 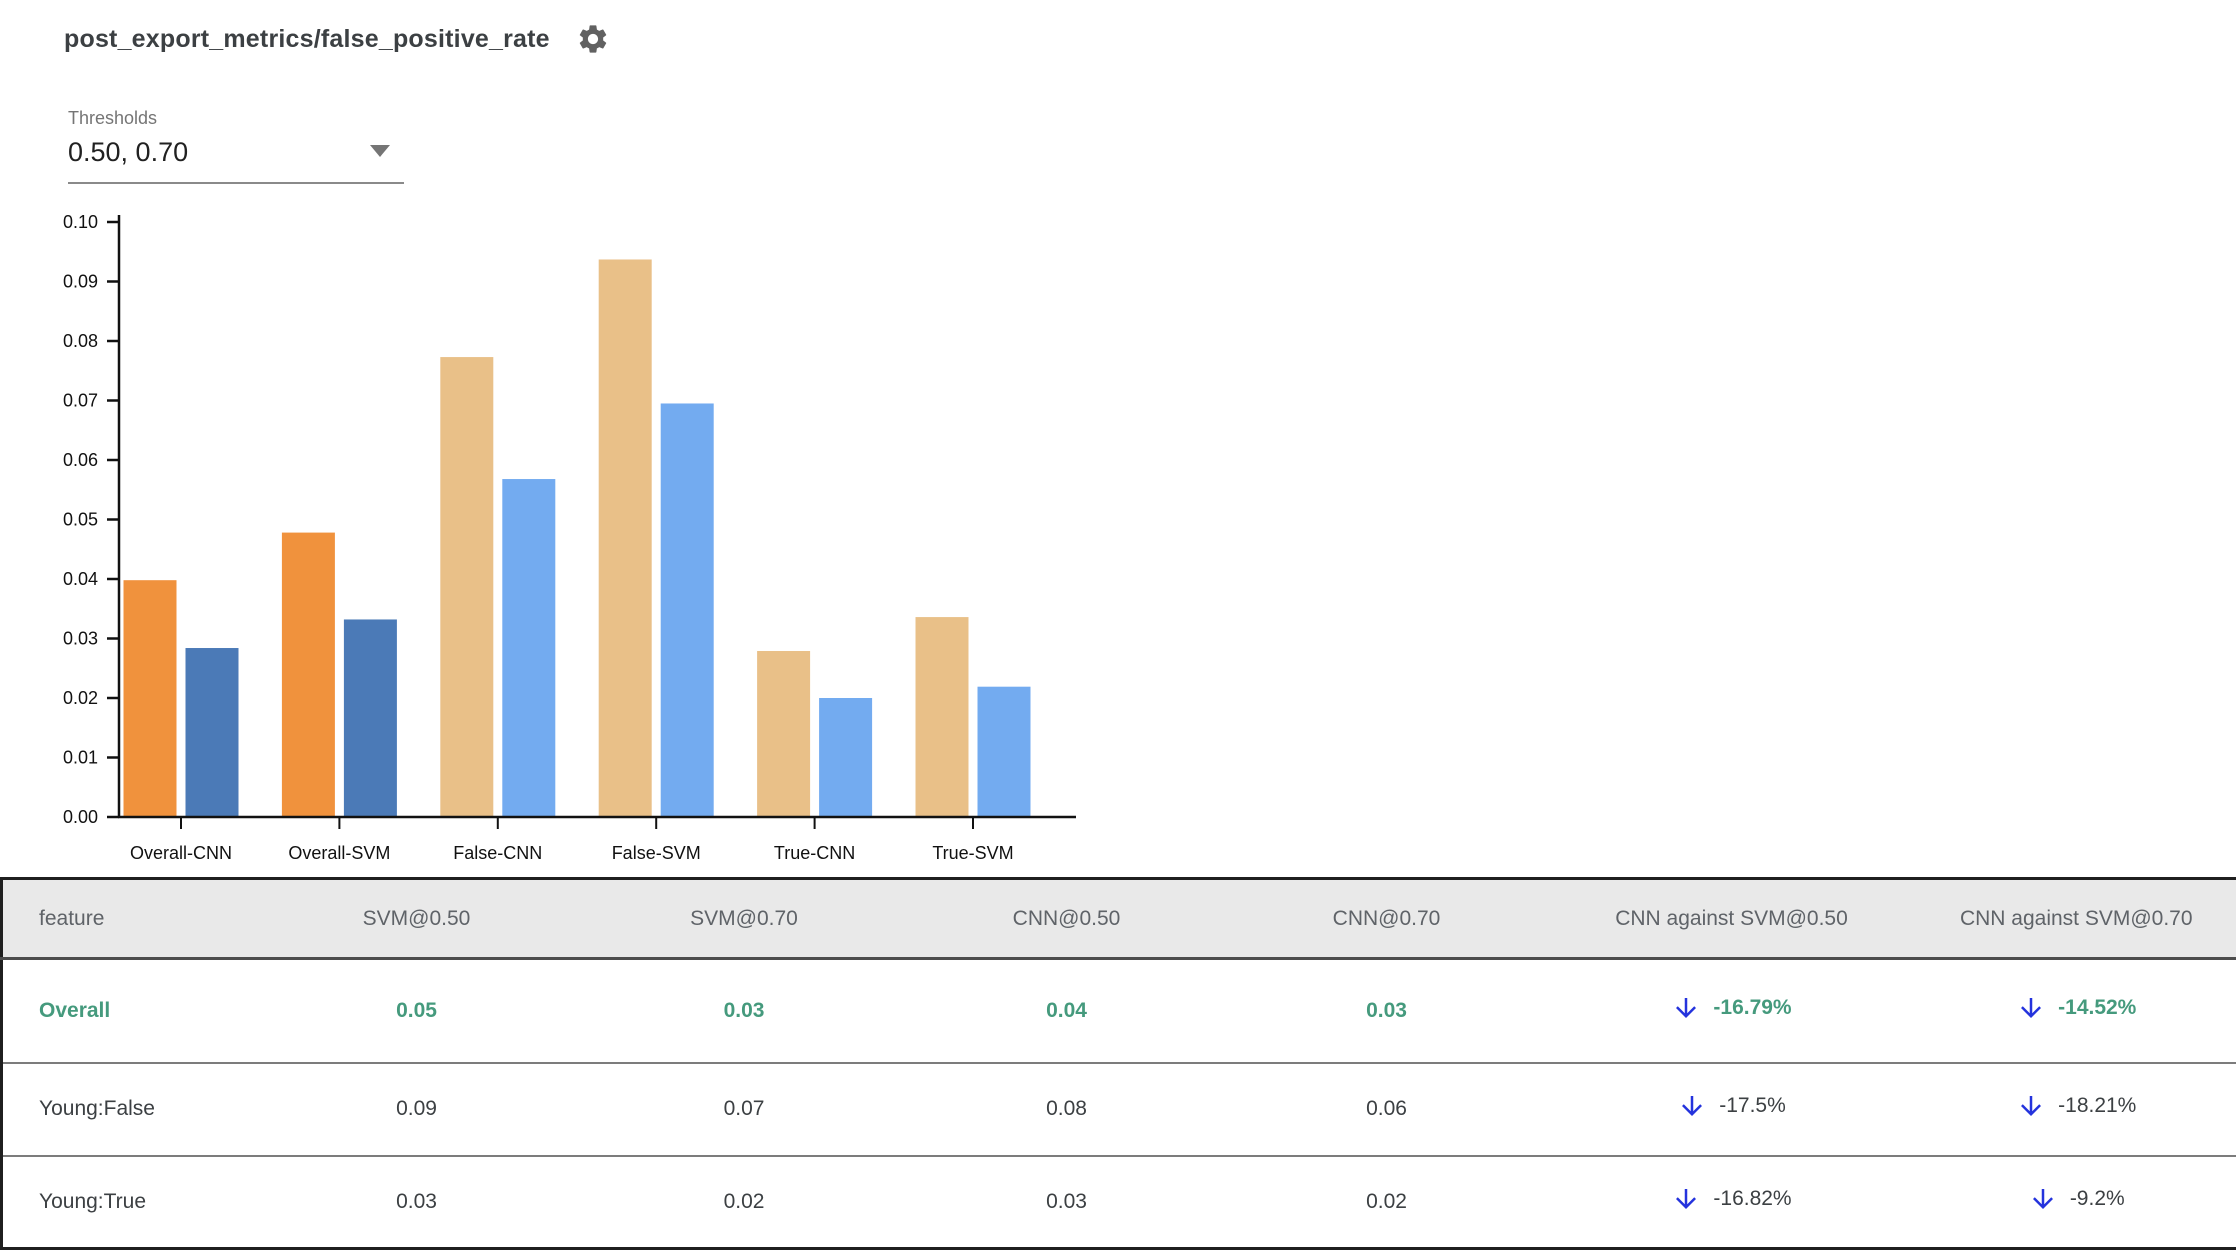 What do you see at coordinates (80, 520) in the screenshot?
I see `y-axis-tick-label: 0.05` at bounding box center [80, 520].